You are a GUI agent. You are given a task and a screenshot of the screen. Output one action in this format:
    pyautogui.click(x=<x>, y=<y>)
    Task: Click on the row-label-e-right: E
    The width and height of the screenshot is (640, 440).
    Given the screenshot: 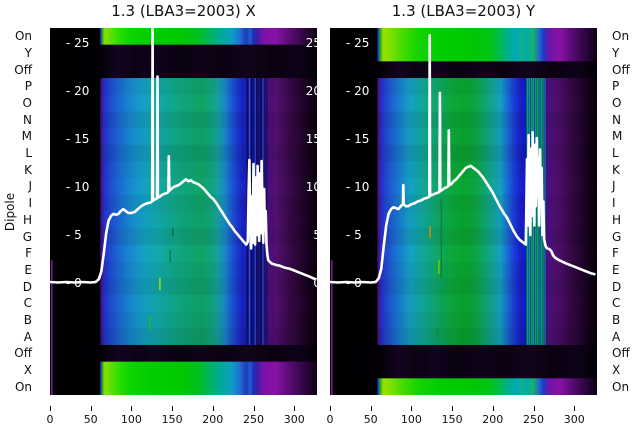 What is the action you would take?
    pyautogui.click(x=616, y=270)
    